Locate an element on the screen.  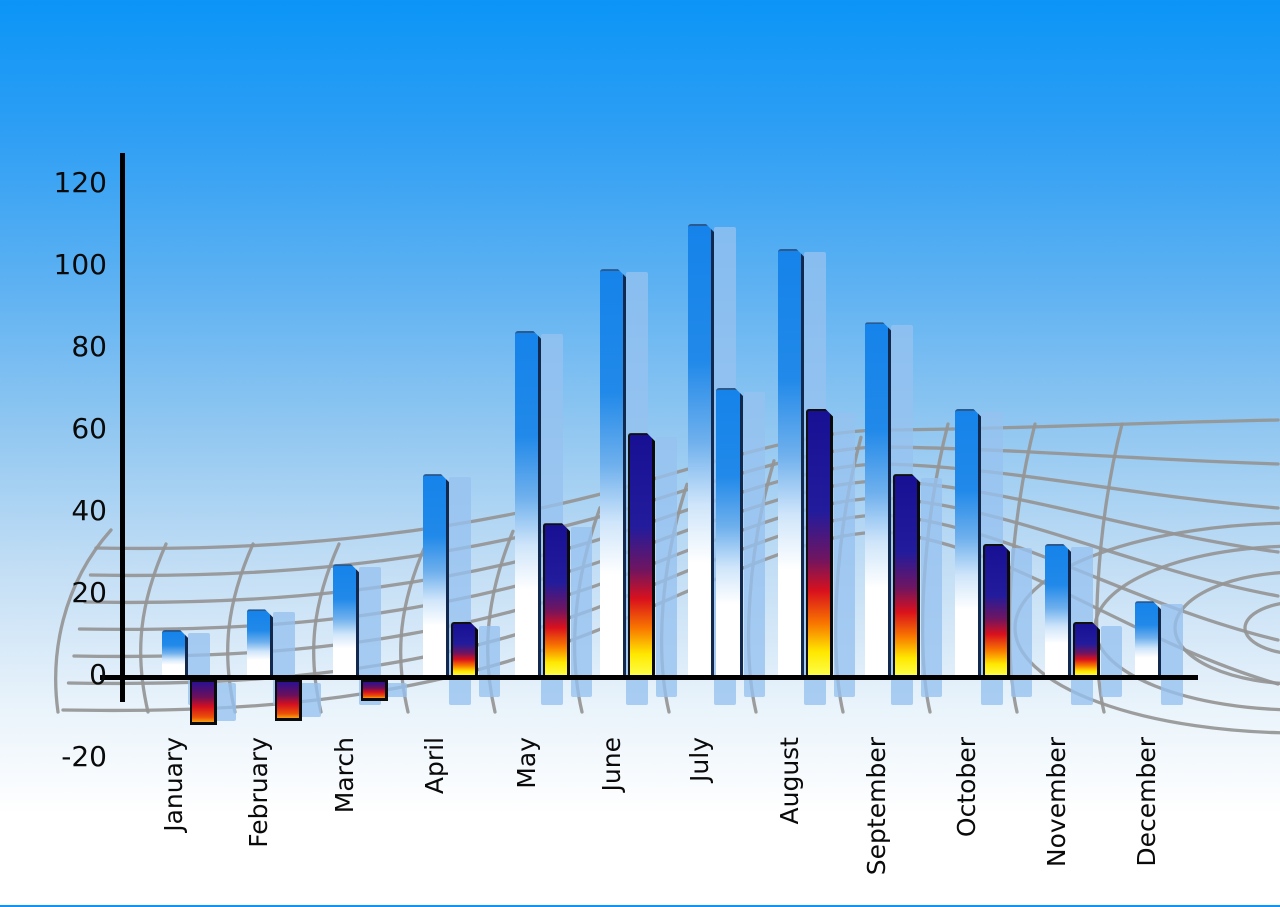
y-tick--20: -20 is located at coordinates (84, 756).